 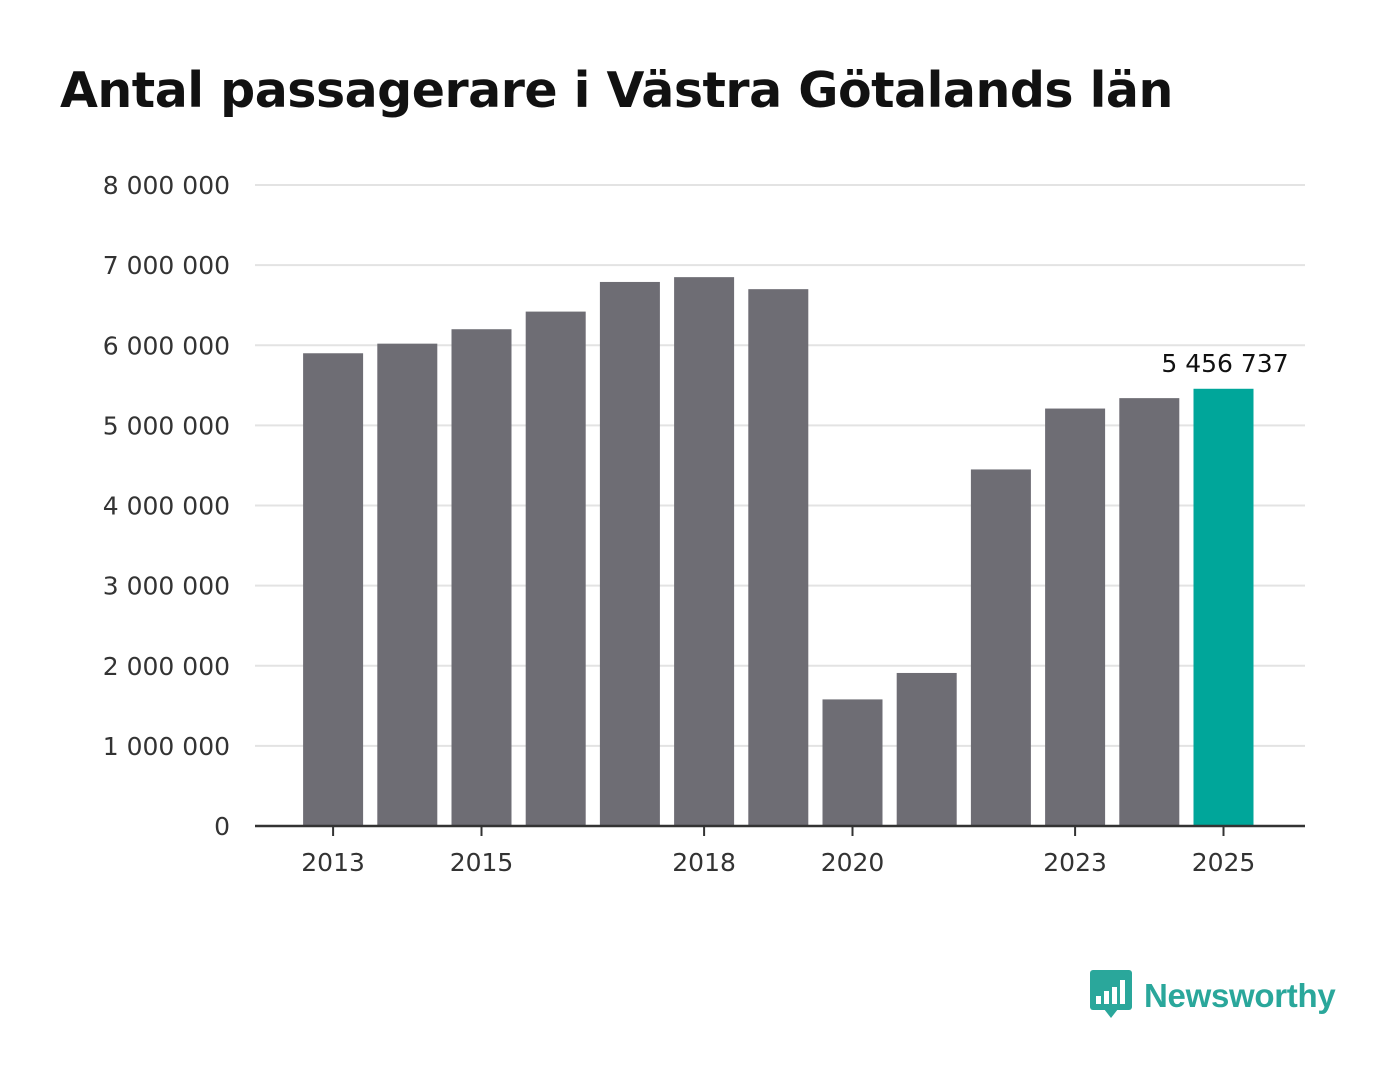 I want to click on y-tick-label: 1 000 000, so click(x=166, y=746).